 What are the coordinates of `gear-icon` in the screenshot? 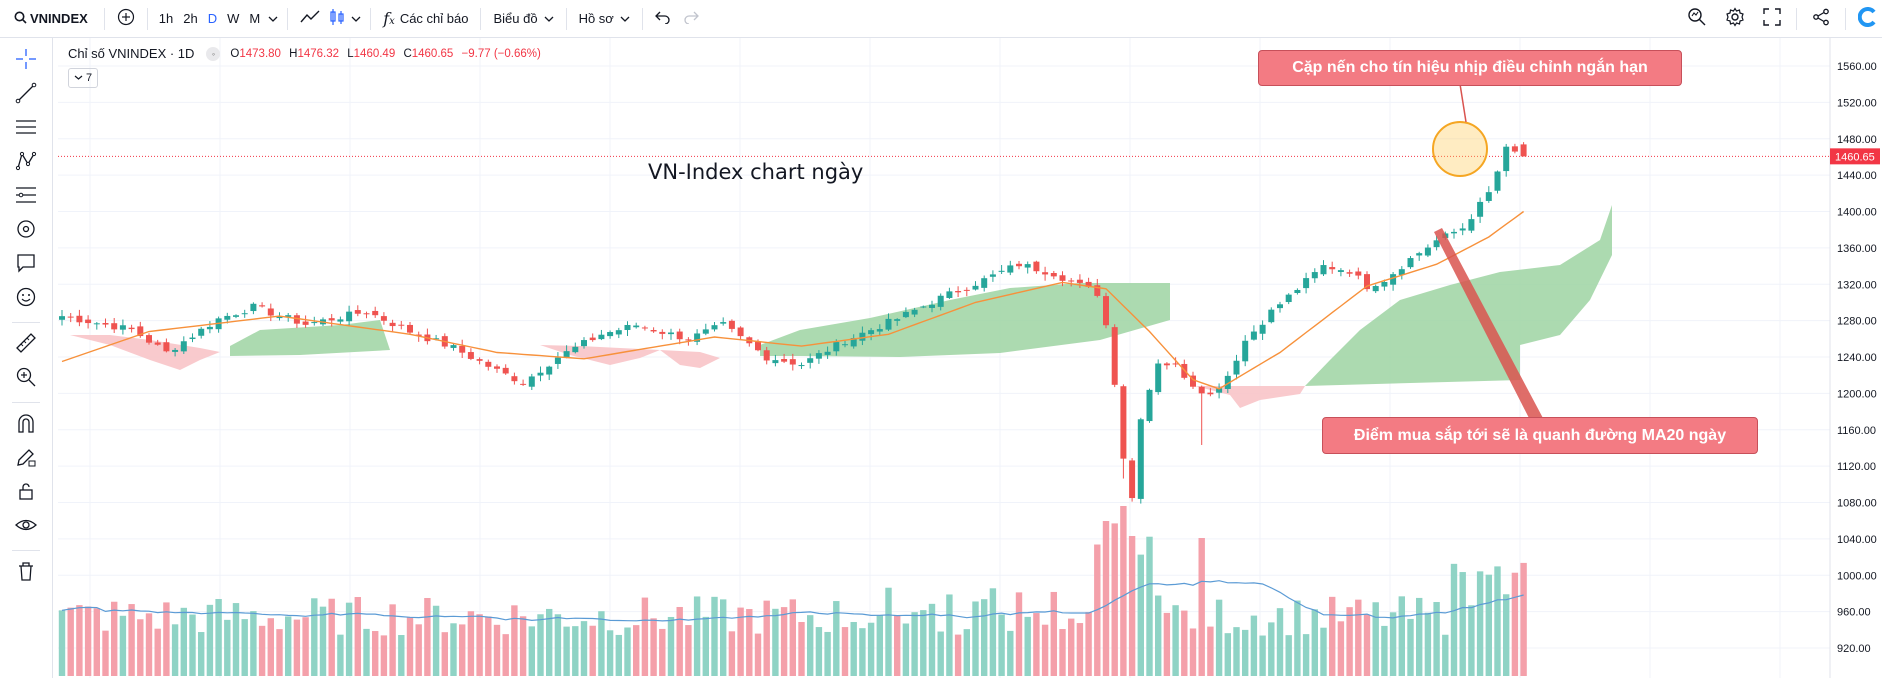 It's located at (1735, 18).